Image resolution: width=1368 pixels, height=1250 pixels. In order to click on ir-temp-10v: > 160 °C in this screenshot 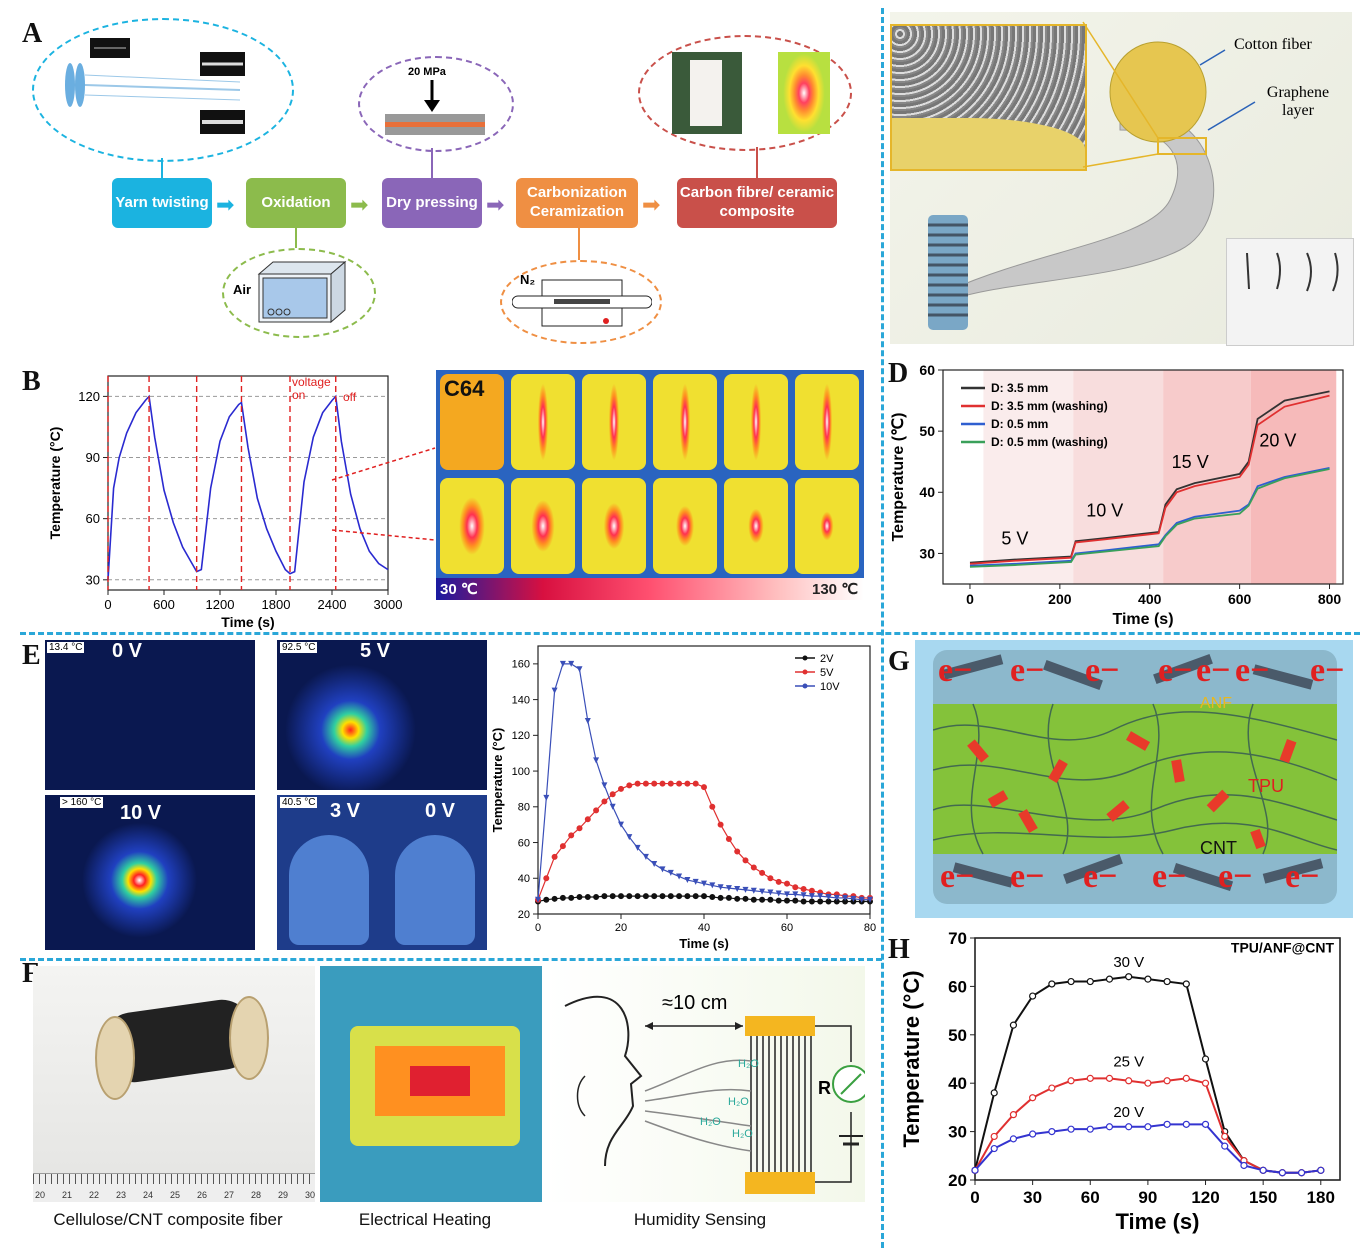, I will do `click(82, 802)`.